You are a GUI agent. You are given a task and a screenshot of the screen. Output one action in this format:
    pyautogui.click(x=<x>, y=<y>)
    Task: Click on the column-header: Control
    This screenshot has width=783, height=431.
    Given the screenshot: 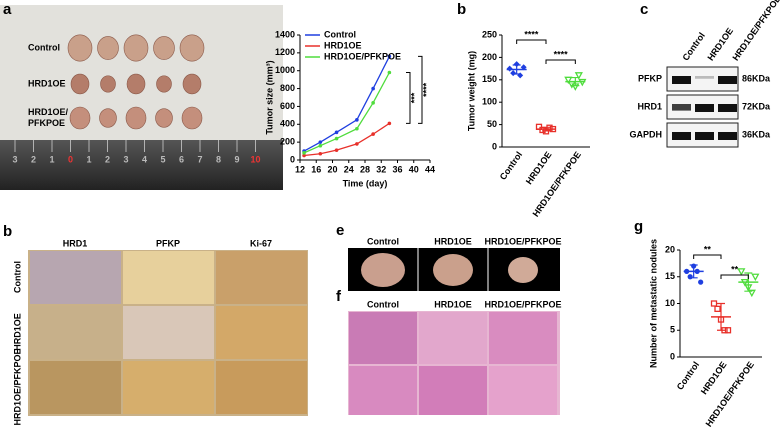 What is the action you would take?
    pyautogui.click(x=383, y=304)
    